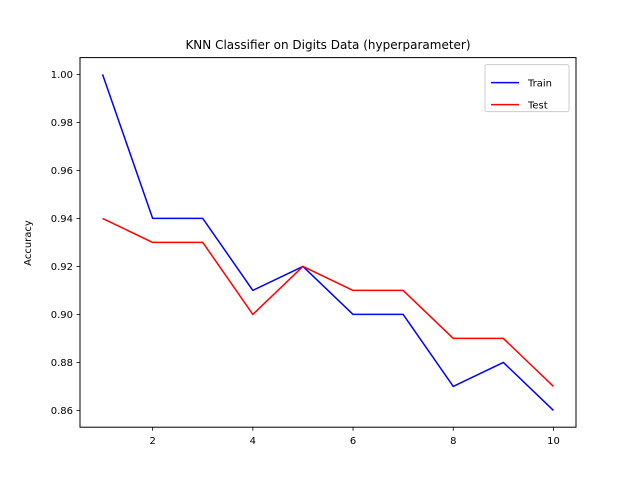 The image size is (640, 480). I want to click on x-tick-label: 2, so click(152, 441).